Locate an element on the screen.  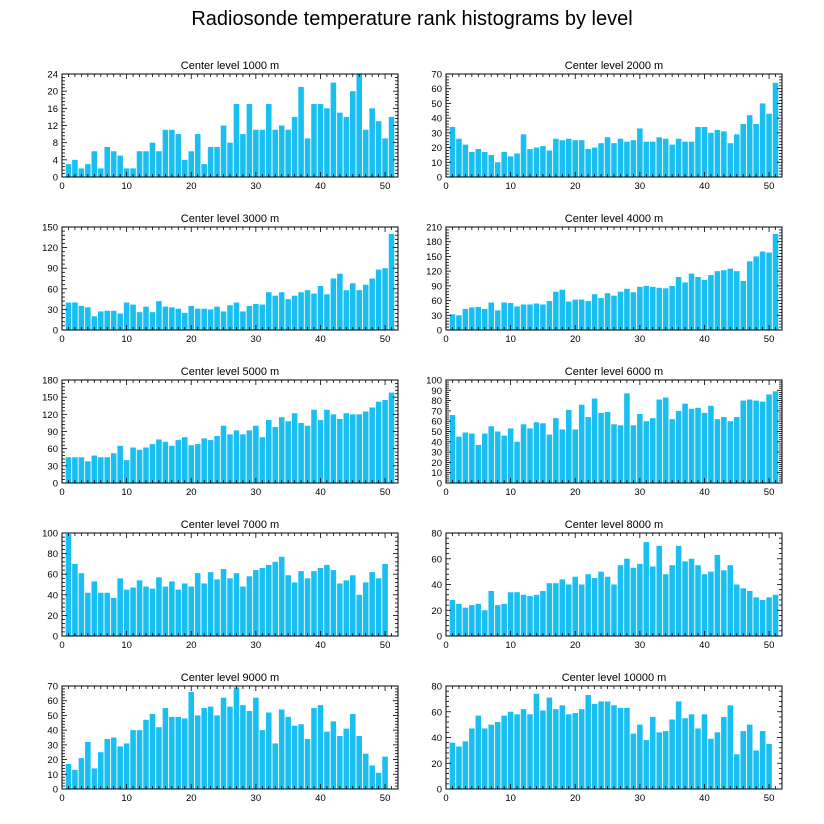
y-tick-label: 100 is located at coordinates (50, 534).